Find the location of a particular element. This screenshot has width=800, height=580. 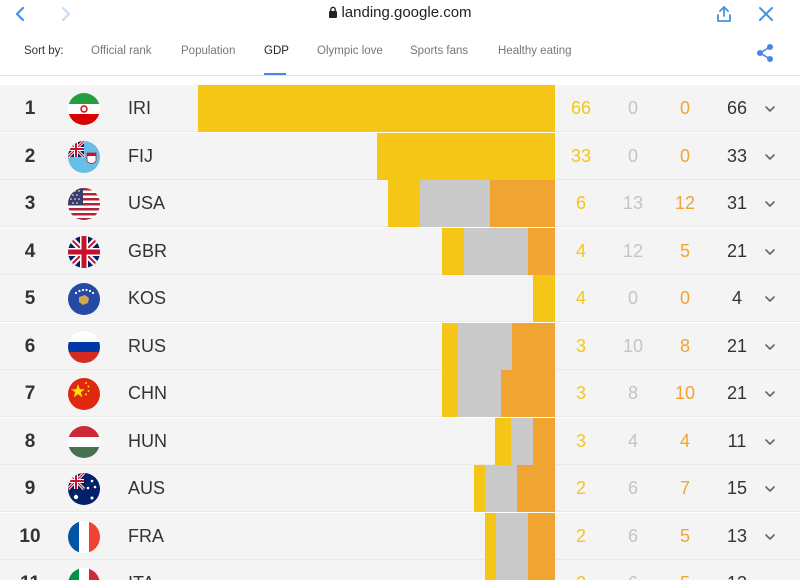

total-count: 11 is located at coordinates (737, 440).